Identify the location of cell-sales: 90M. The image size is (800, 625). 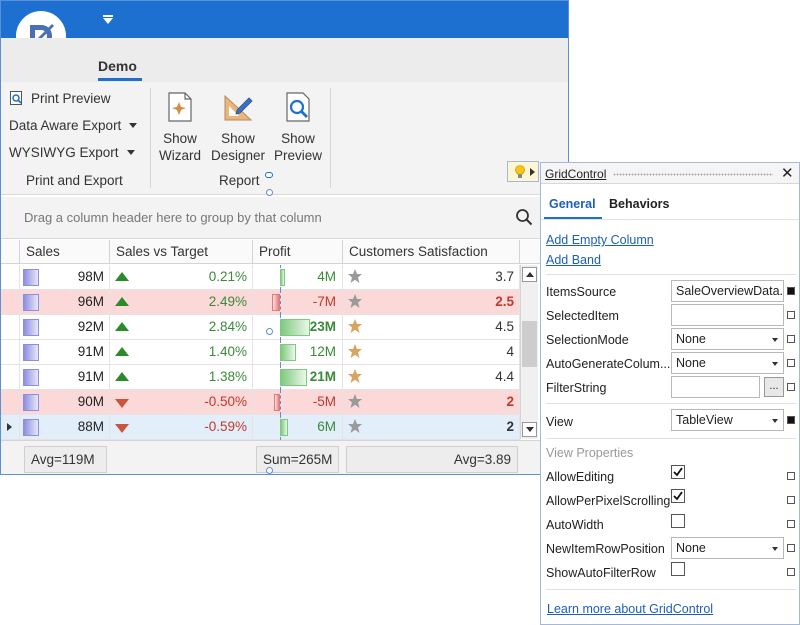
(65, 402).